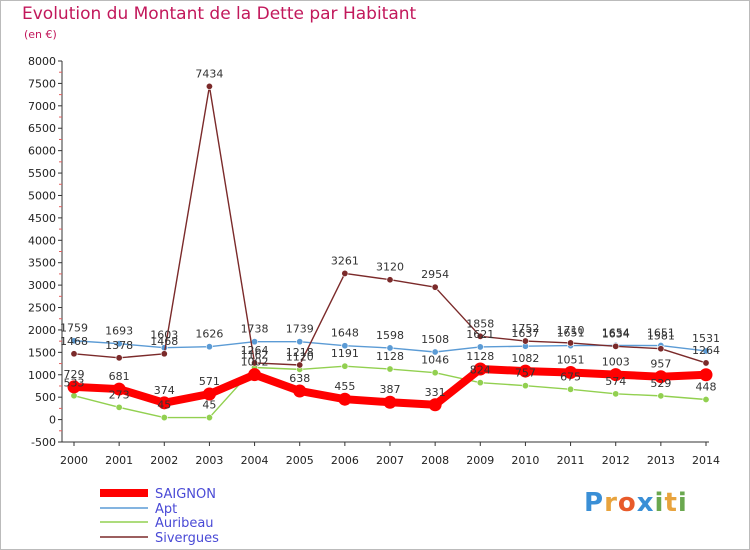 This screenshot has height=550, width=750. I want to click on y-tick-label: 7500, so click(42, 83).